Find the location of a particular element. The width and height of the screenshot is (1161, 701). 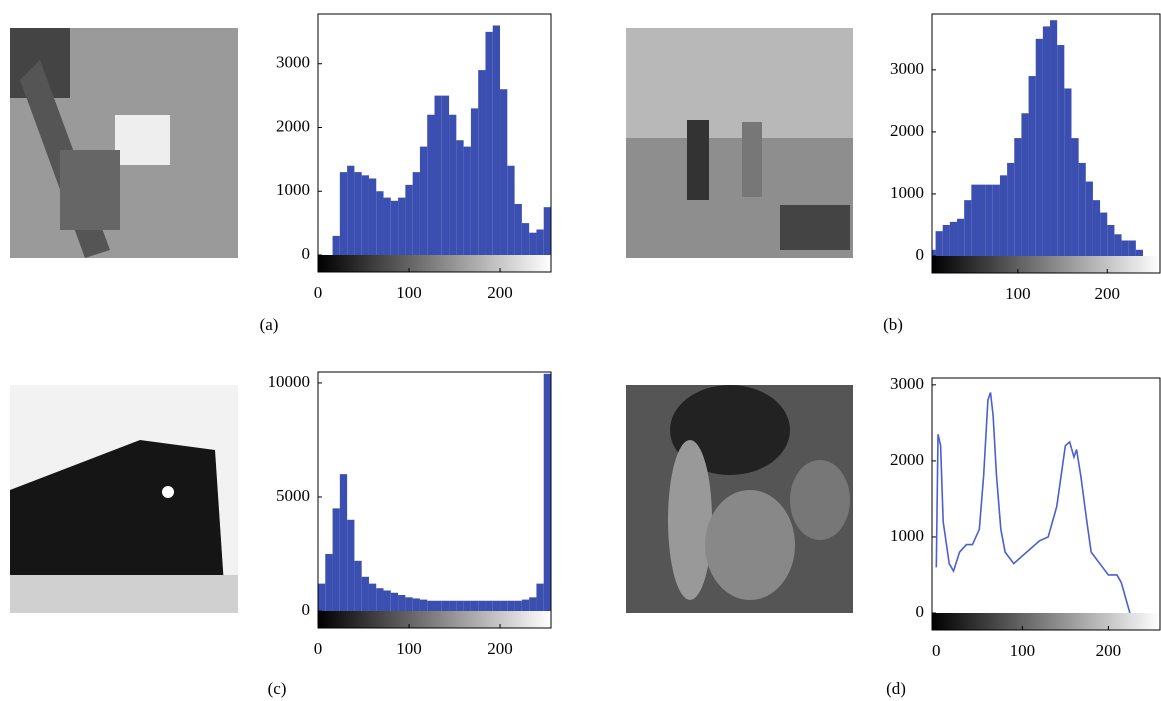

y-tick-label: 3000 is located at coordinates (293, 62).